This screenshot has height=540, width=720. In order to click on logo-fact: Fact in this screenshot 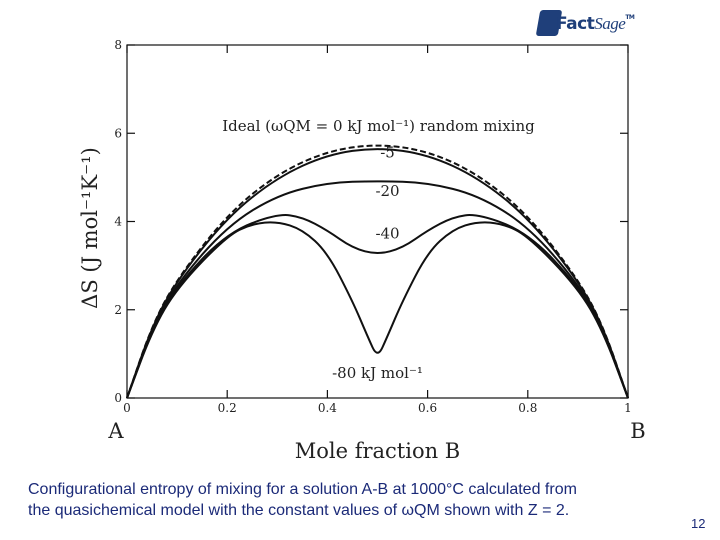, I will do `click(575, 24)`.